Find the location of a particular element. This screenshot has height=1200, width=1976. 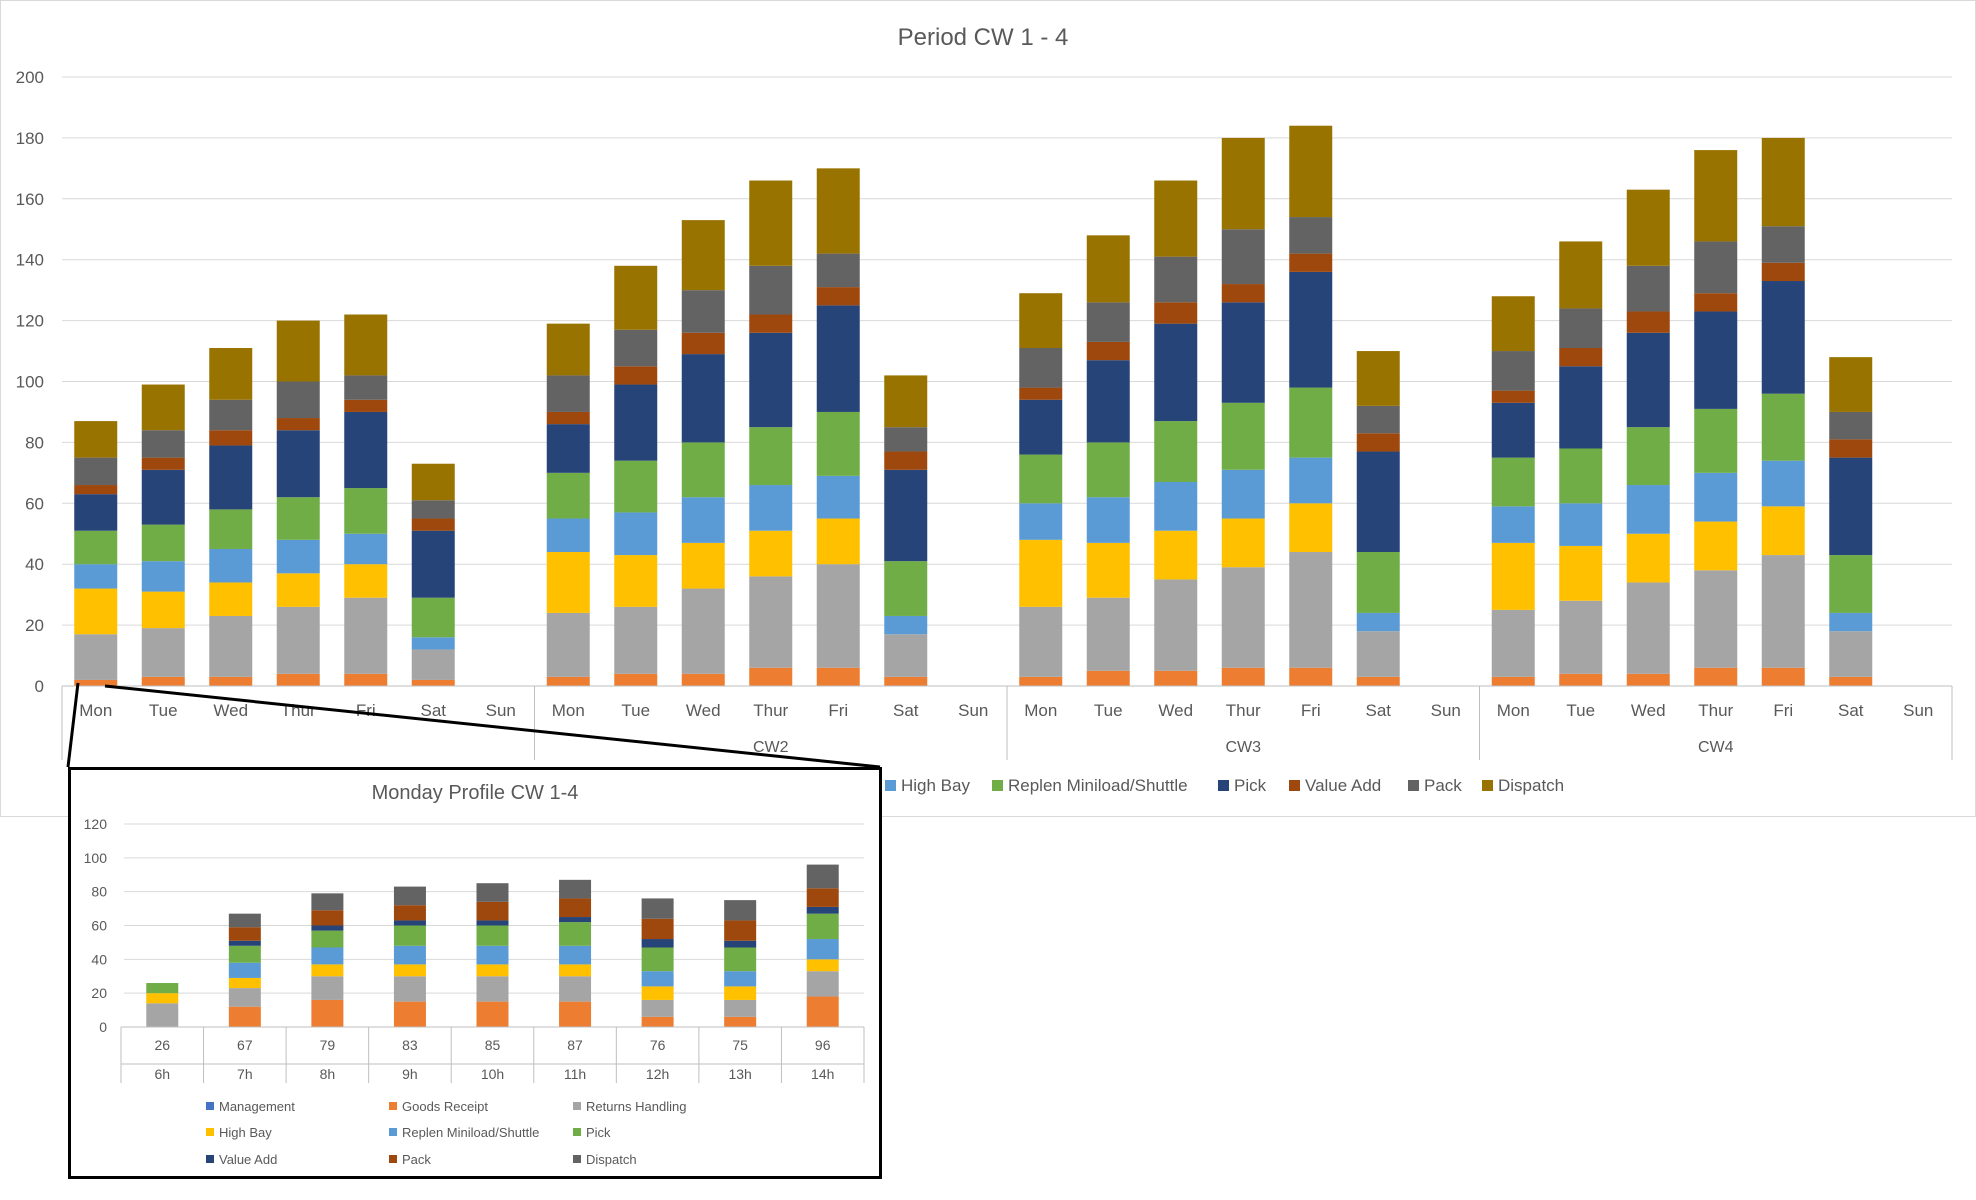

main-group-label: CW2 is located at coordinates (771, 747).